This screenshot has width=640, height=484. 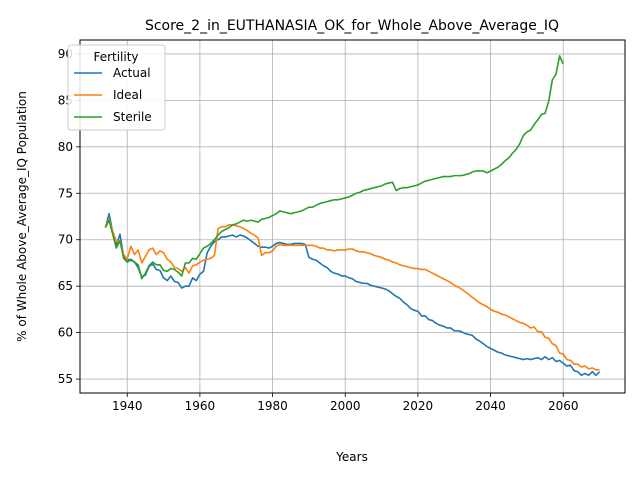 I want to click on legend: Fertility Actual Ideal Sterile, so click(x=116, y=87).